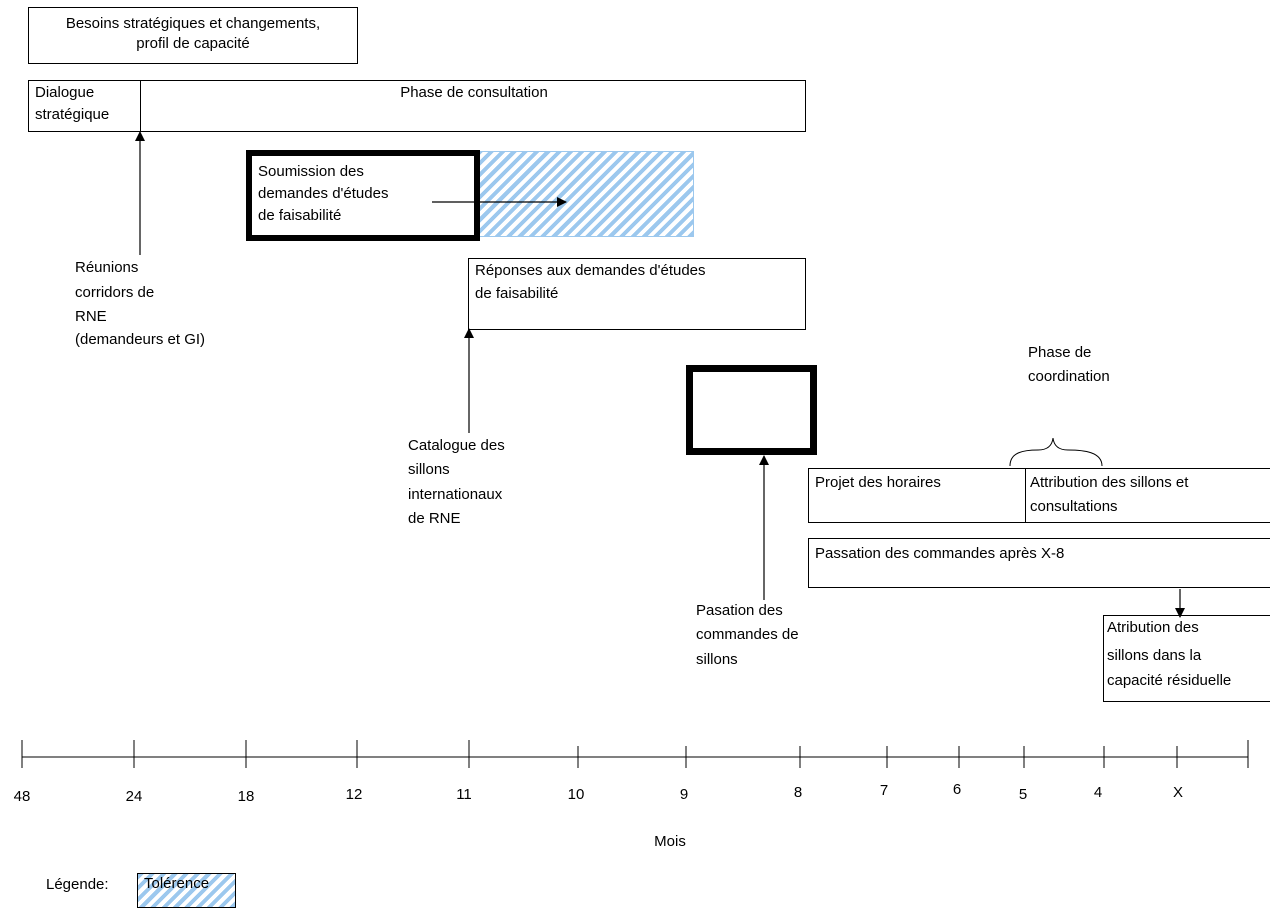 The image size is (1270, 908). Describe the element at coordinates (590, 270) in the screenshot. I see `responses-line1: Réponses aux demandes d'études` at that location.